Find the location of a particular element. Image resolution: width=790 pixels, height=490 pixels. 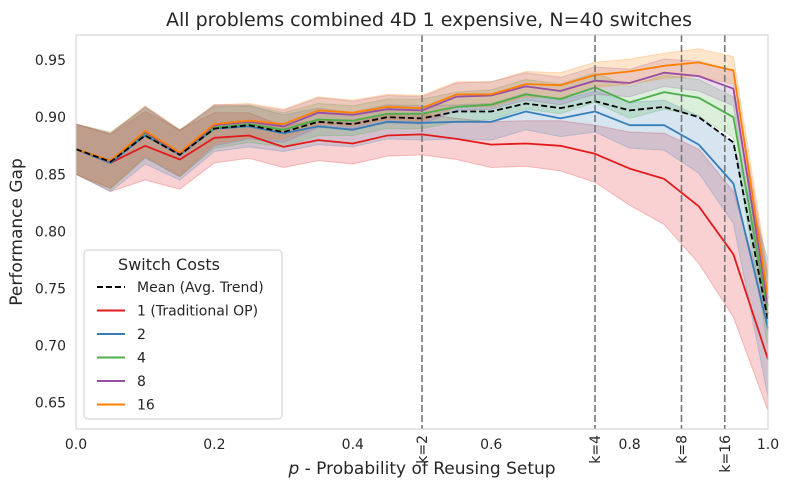

y-tick-label-3: 0.80 is located at coordinates (50, 232).